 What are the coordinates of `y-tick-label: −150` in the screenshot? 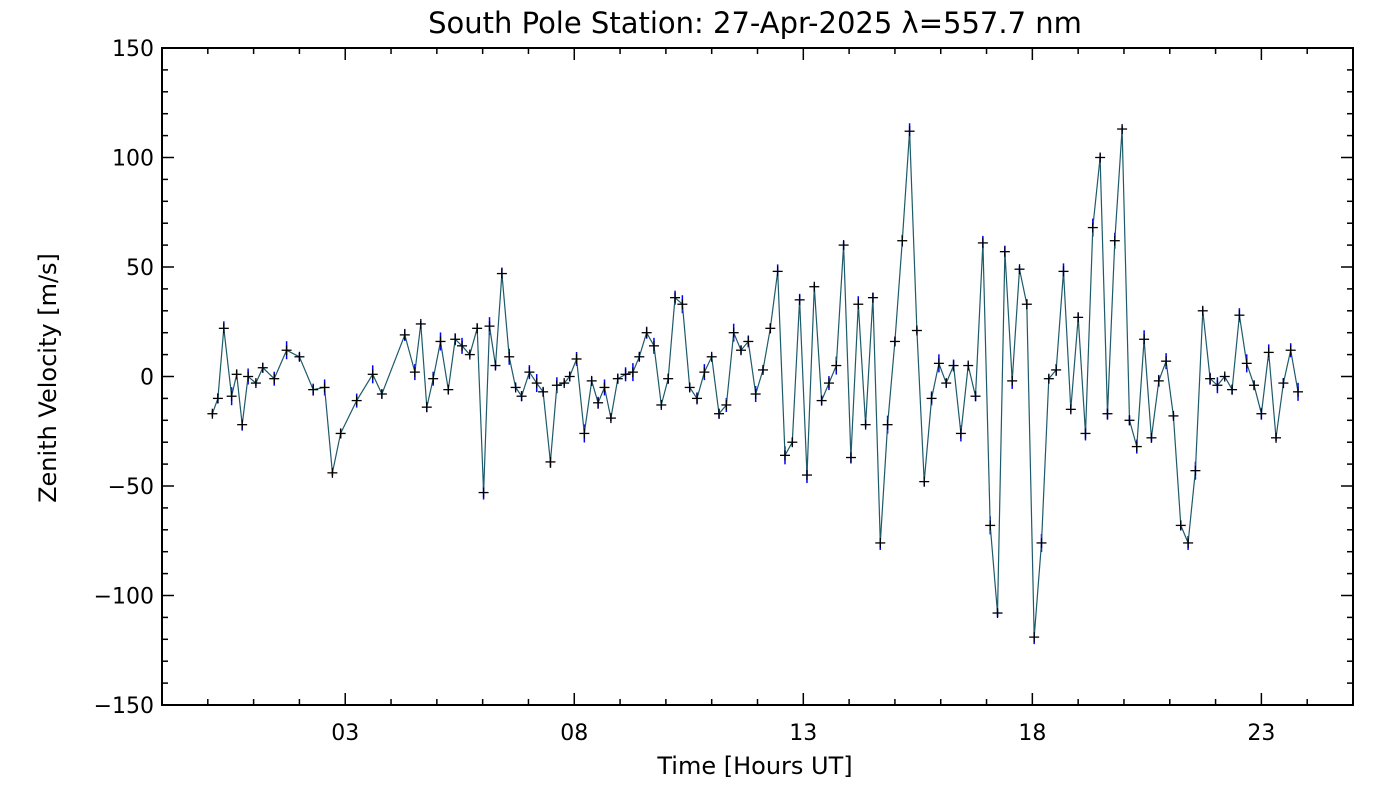 It's located at (124, 706).